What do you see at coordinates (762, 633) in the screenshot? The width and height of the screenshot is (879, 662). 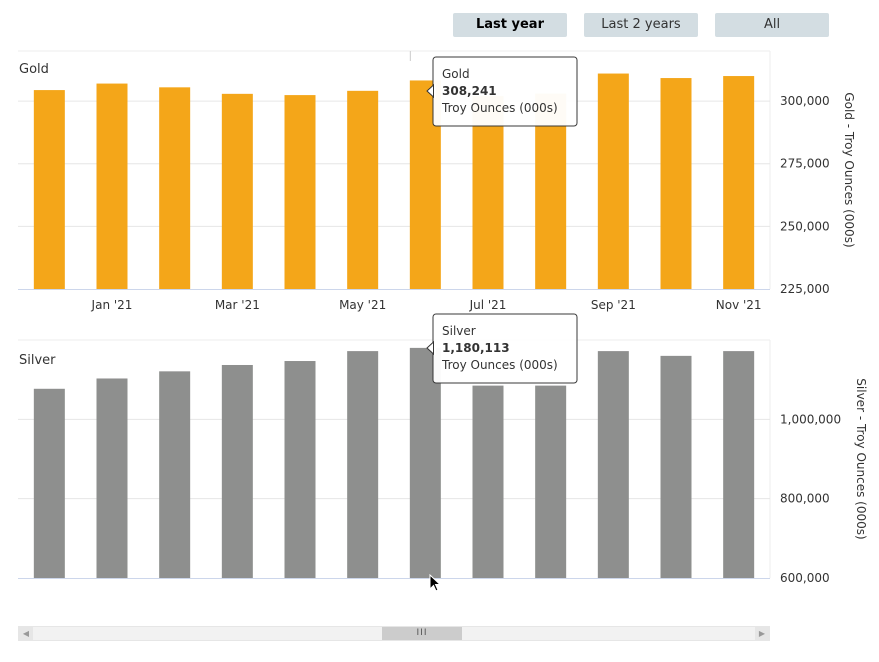 I see `triangle-right-icon: ▶` at bounding box center [762, 633].